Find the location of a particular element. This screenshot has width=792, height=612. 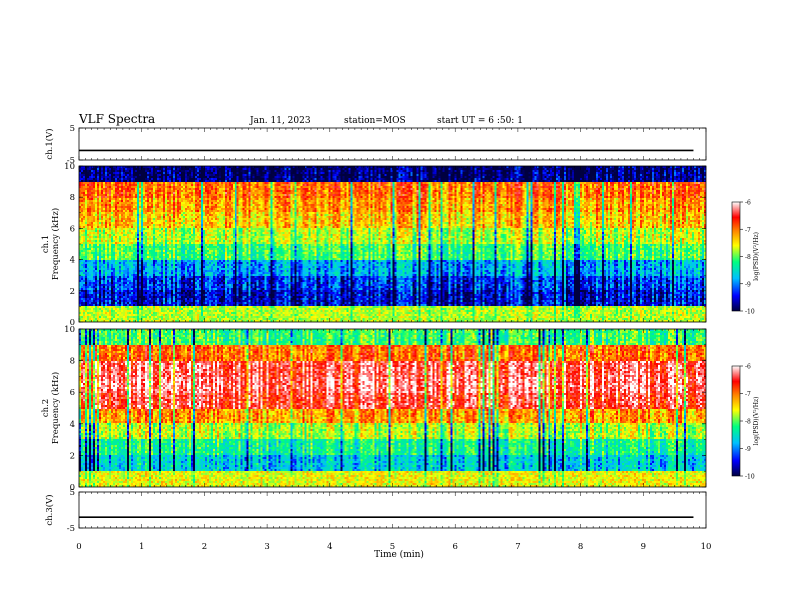

ch1-spectrogram-ylabel: ch.1 is located at coordinates (46, 244).